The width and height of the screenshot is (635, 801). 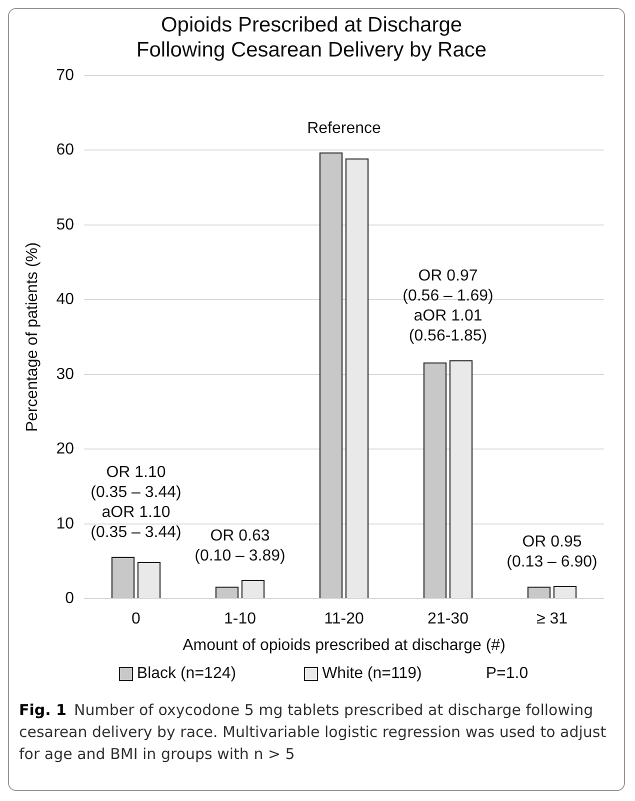 What do you see at coordinates (65, 523) in the screenshot?
I see `y-tick-label: 10` at bounding box center [65, 523].